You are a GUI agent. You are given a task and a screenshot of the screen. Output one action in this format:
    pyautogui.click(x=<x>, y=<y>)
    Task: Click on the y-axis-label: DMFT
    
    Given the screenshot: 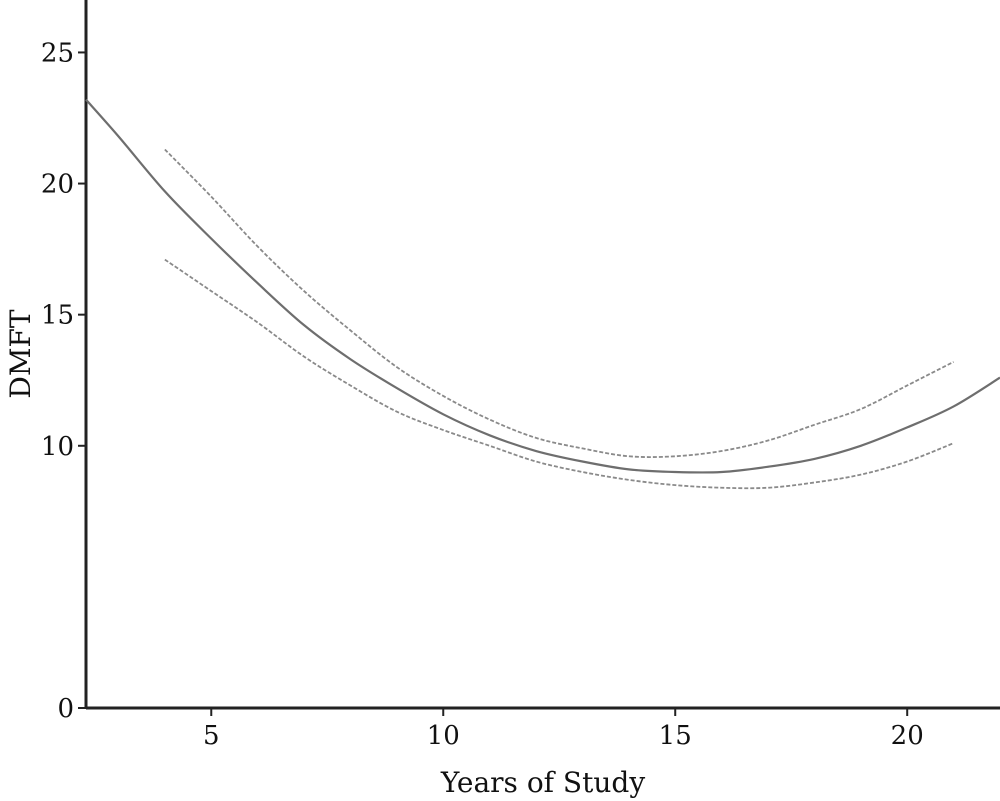 What is the action you would take?
    pyautogui.click(x=20, y=354)
    